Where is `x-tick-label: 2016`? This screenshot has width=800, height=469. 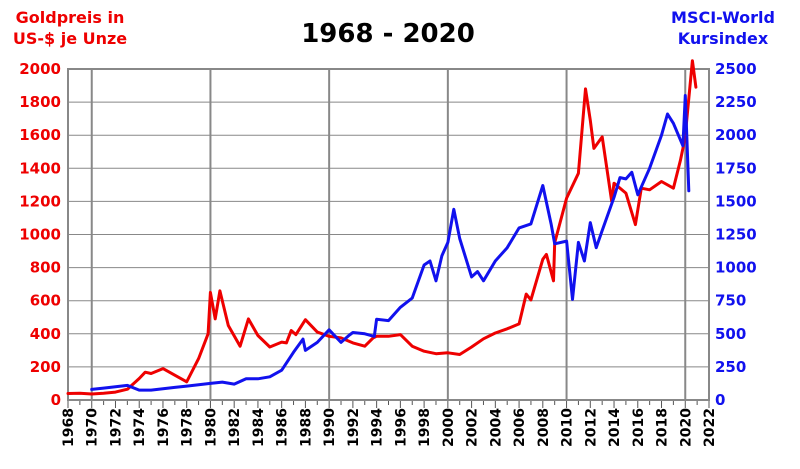 x-tick-label: 2016 is located at coordinates (639, 427).